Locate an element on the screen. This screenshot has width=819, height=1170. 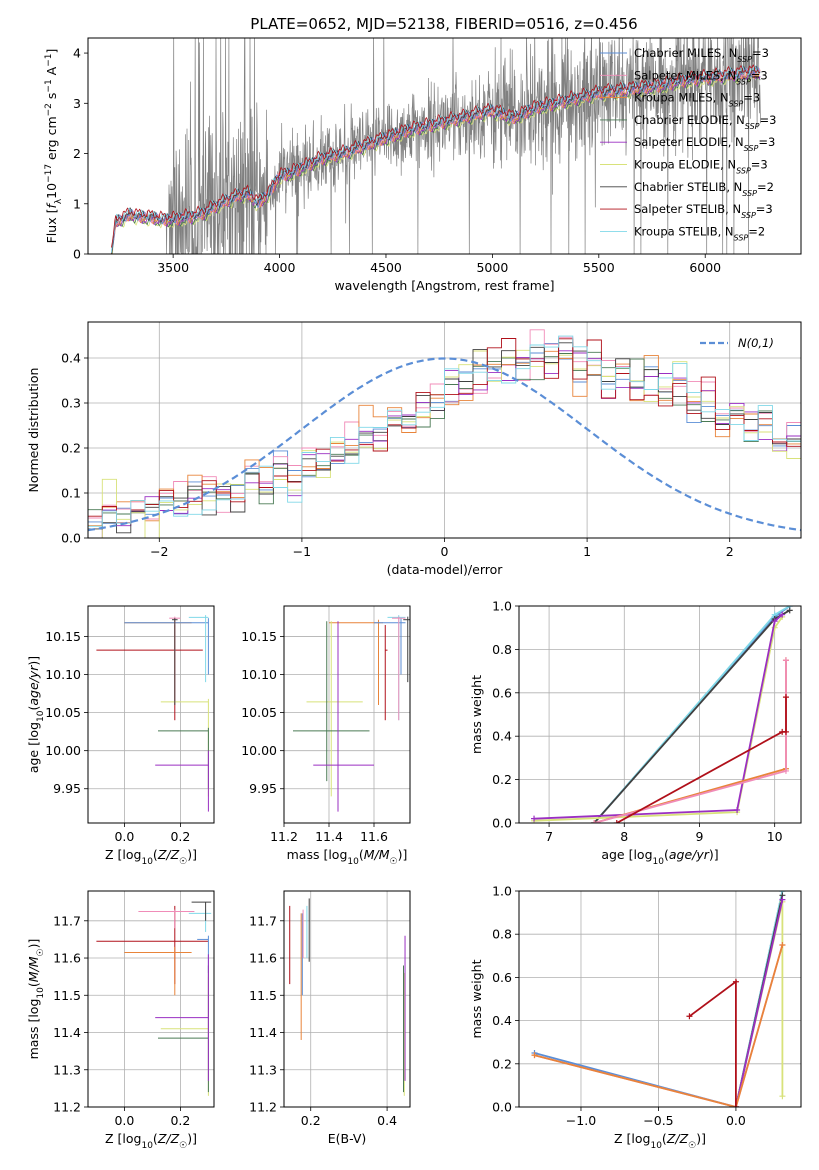
legend-label: Salpeter MILES, NSSP=3 is located at coordinates (701, 77).